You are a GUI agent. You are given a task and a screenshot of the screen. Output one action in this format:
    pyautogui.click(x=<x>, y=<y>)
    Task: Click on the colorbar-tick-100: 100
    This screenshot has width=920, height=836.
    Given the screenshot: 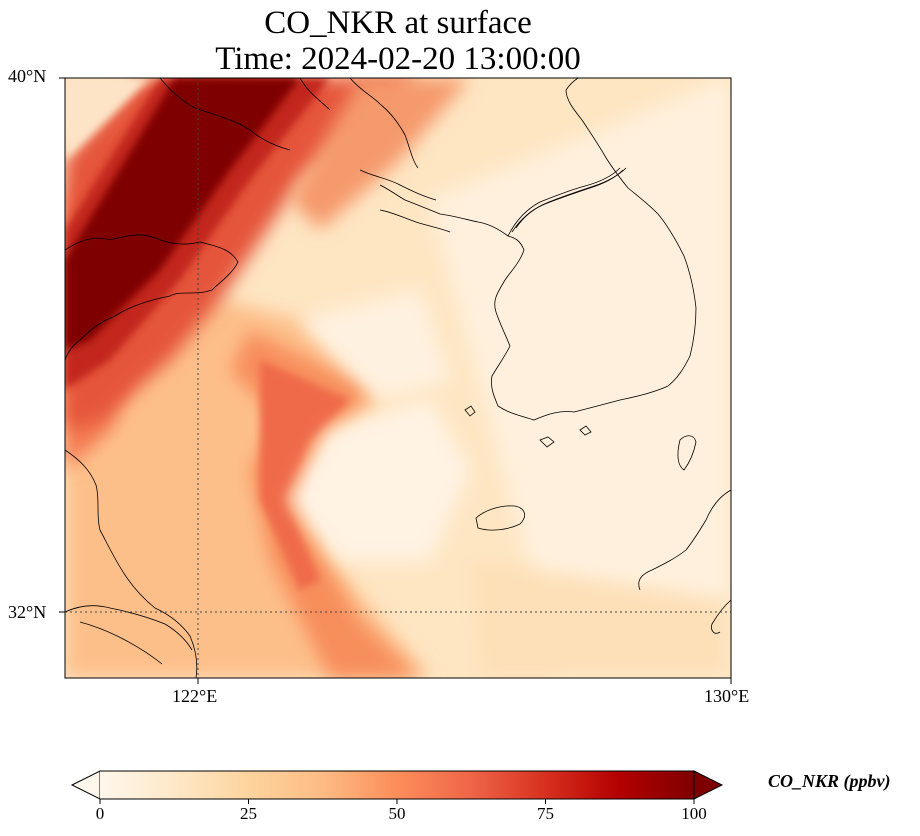 What is the action you would take?
    pyautogui.click(x=694, y=813)
    